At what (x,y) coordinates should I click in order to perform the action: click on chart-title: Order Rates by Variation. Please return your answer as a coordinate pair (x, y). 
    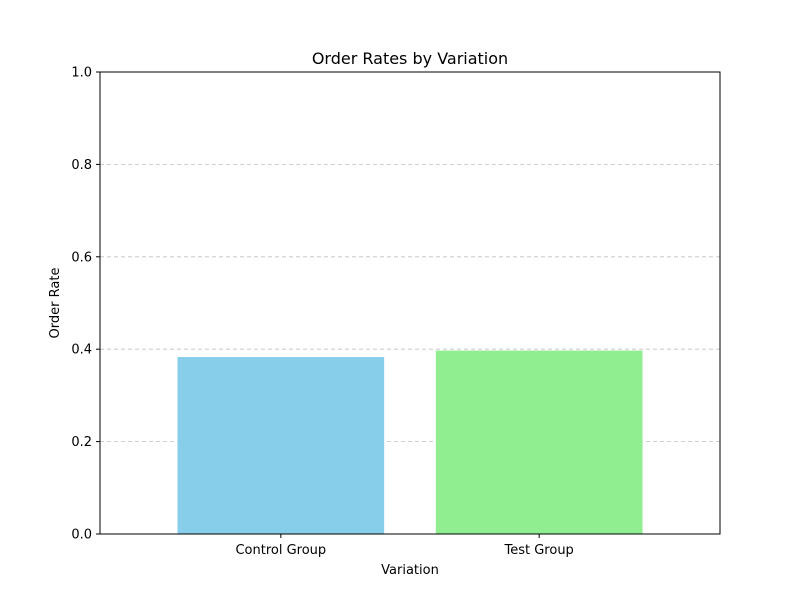
    Looking at the image, I should click on (410, 58).